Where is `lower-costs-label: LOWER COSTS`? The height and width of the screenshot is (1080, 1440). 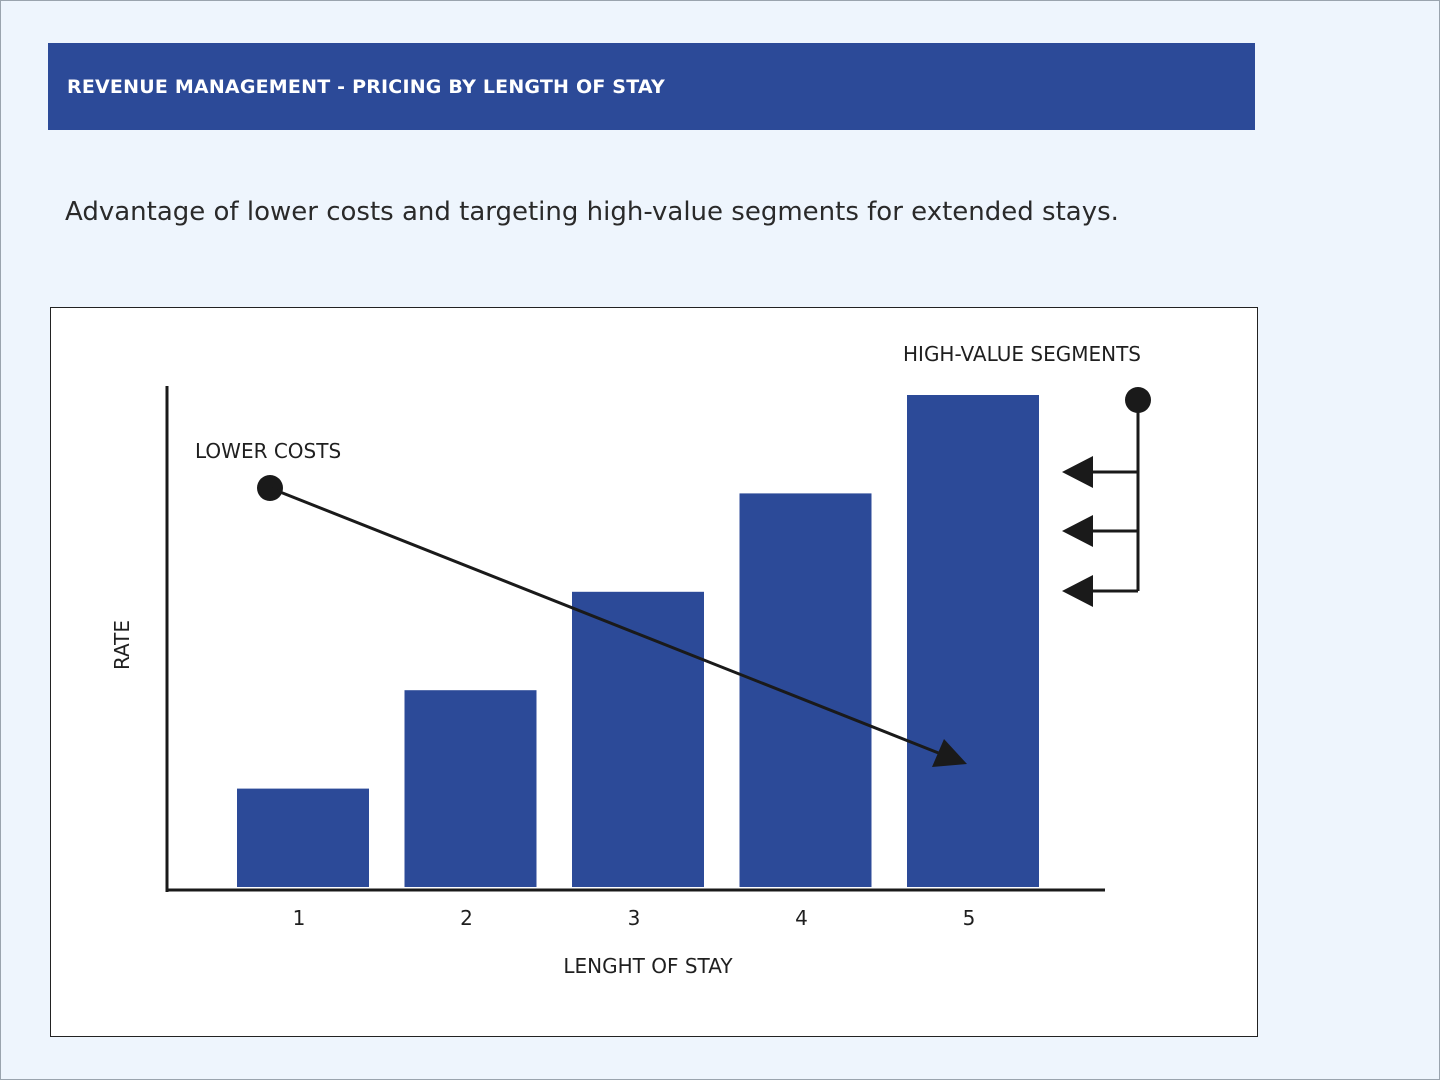
lower-costs-label: LOWER COSTS is located at coordinates (268, 451).